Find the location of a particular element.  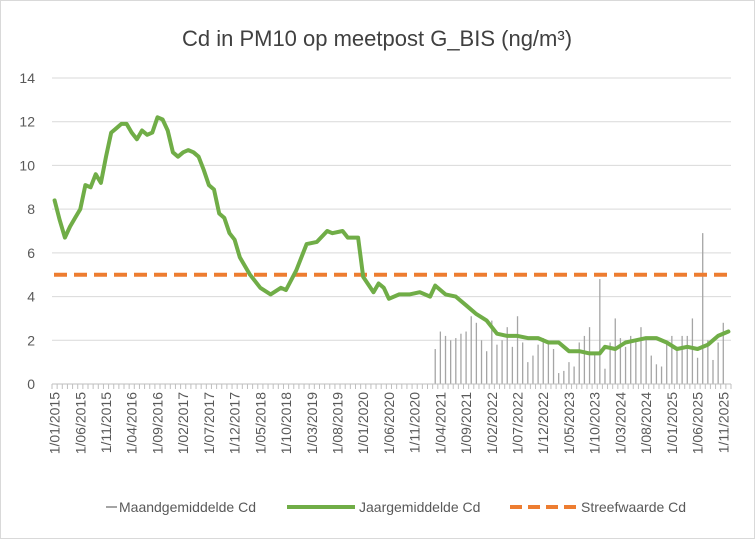

x-tick-label: 1/04/2016 is located at coordinates (132, 423).